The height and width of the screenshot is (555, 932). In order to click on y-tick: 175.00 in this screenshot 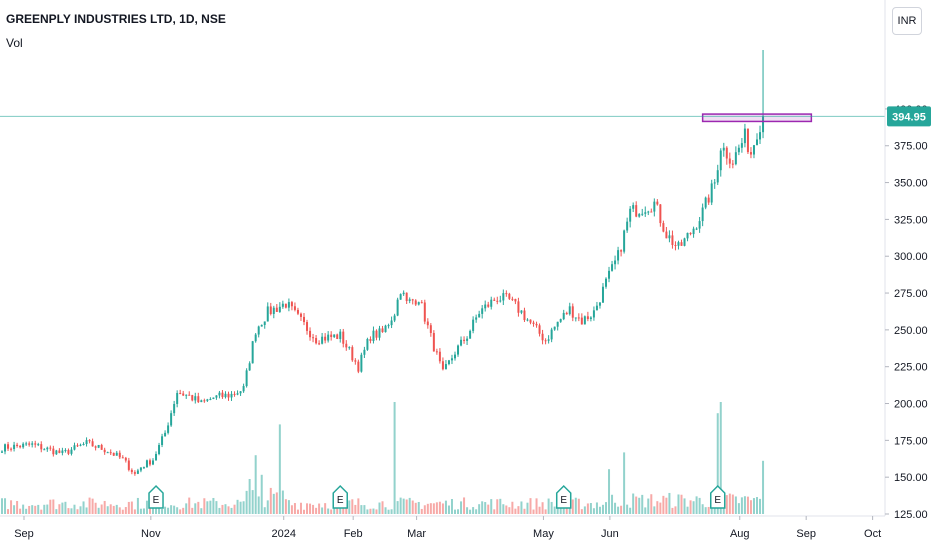, I will do `click(906, 441)`.